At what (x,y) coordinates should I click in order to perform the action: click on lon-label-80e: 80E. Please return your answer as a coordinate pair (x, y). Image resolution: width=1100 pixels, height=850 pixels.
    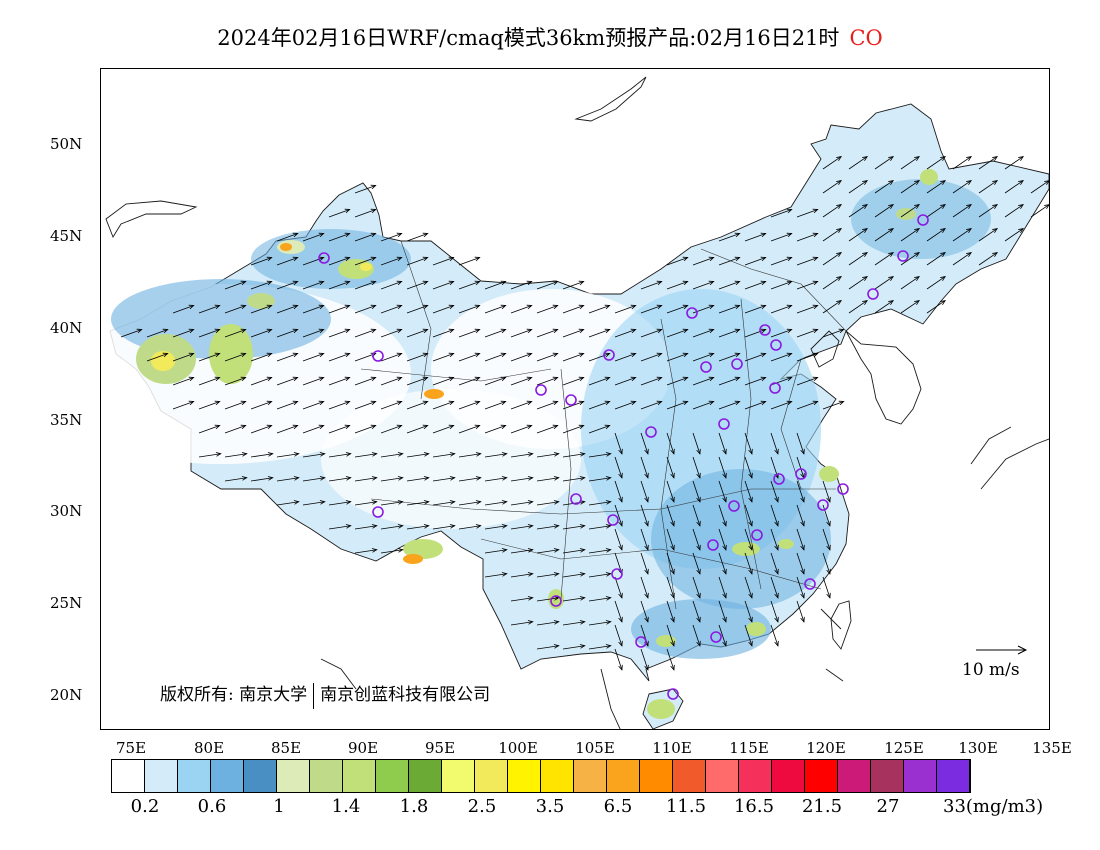
    Looking at the image, I should click on (209, 748).